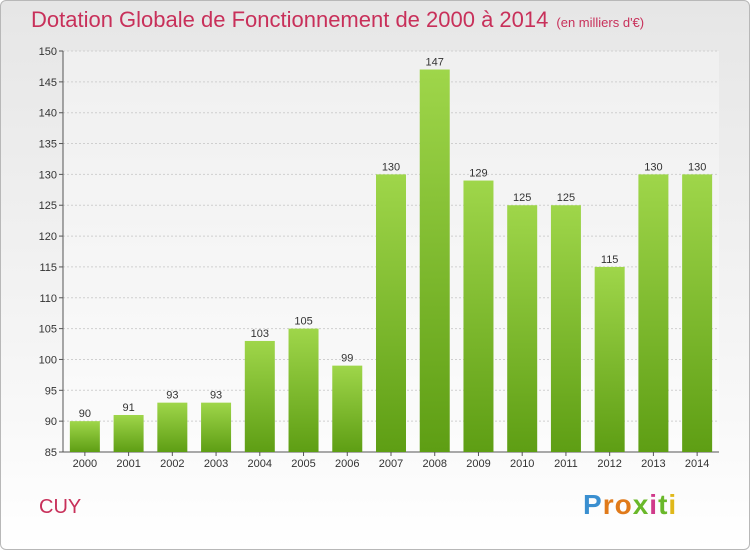  Describe the element at coordinates (48, 52) in the screenshot. I see `y-tick-label: 150` at that location.